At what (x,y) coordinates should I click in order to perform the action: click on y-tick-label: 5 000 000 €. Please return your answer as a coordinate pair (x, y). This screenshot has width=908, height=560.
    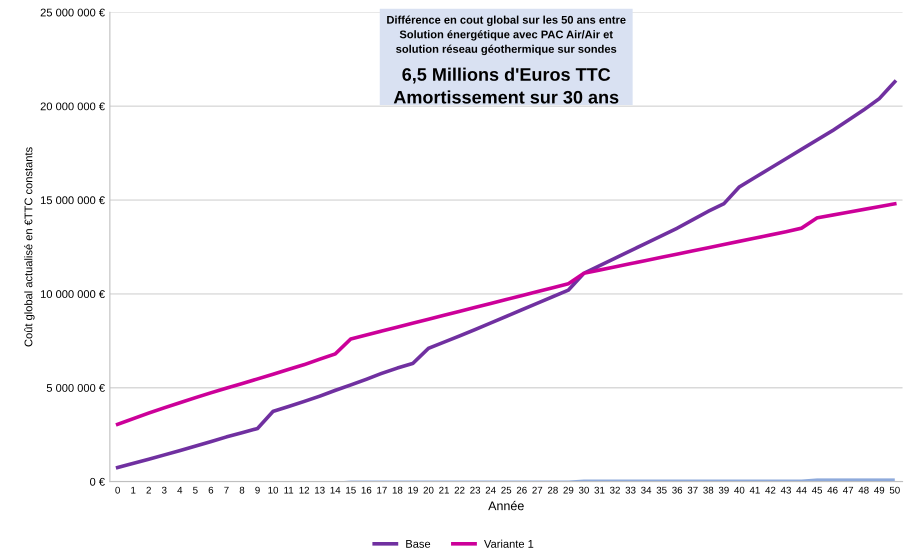
    Looking at the image, I should click on (75, 388).